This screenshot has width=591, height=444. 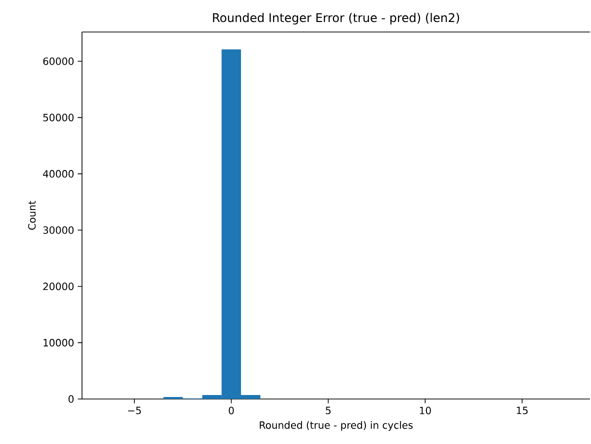 I want to click on chart-title: Rounded Integer Error (true - pred) (len2), so click(x=336, y=18).